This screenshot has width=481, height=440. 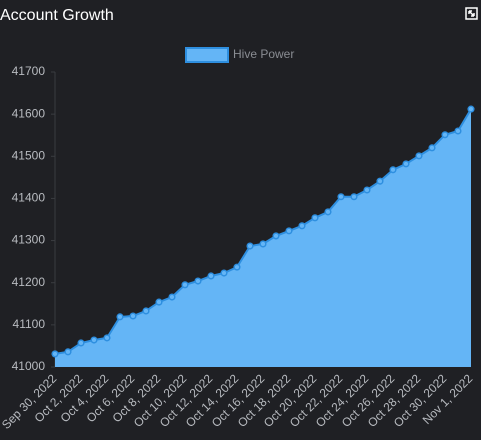 I want to click on y-tick-label: 41000, so click(x=29, y=366).